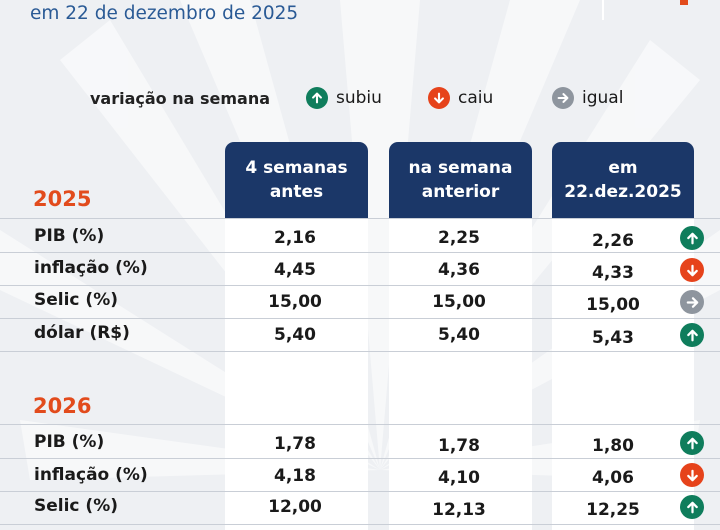 Image resolution: width=720 pixels, height=530 pixels. What do you see at coordinates (459, 238) in the screenshot?
I see `cell-value: 2,25` at bounding box center [459, 238].